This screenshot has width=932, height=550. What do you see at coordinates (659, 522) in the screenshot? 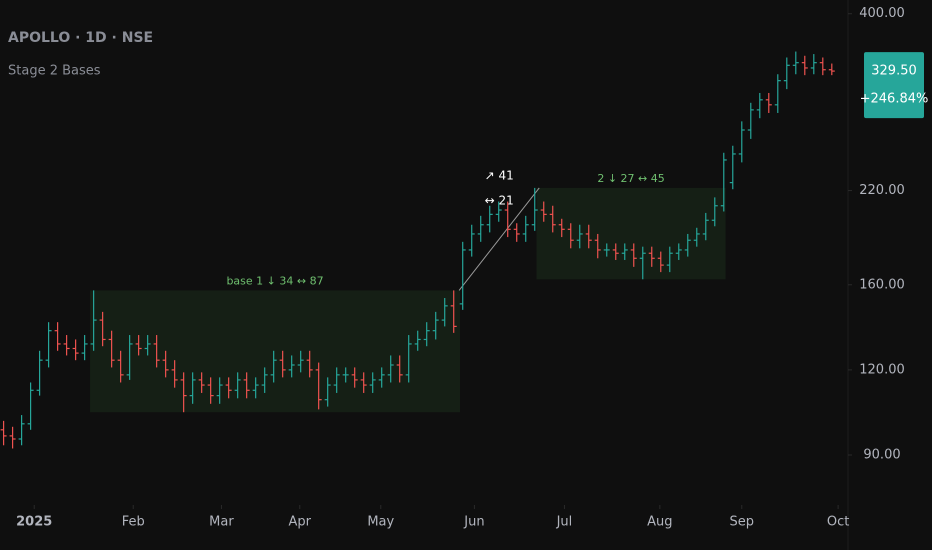
I see `x-tick-label: Aug` at bounding box center [659, 522].